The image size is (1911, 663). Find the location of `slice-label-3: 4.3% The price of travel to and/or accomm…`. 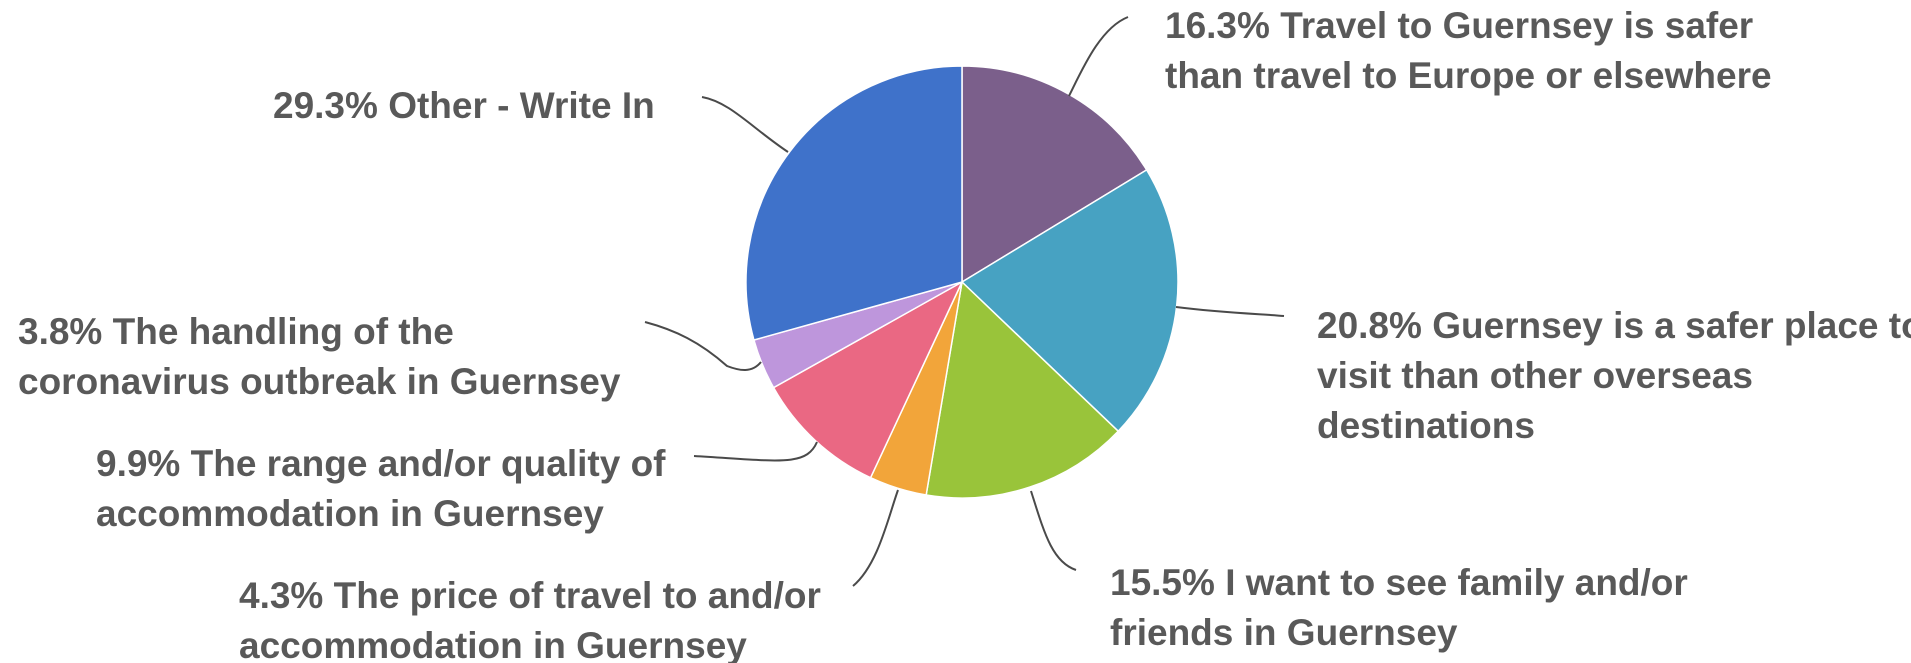

slice-label-3: 4.3% The price of travel to and/or accomm… is located at coordinates (530, 619).